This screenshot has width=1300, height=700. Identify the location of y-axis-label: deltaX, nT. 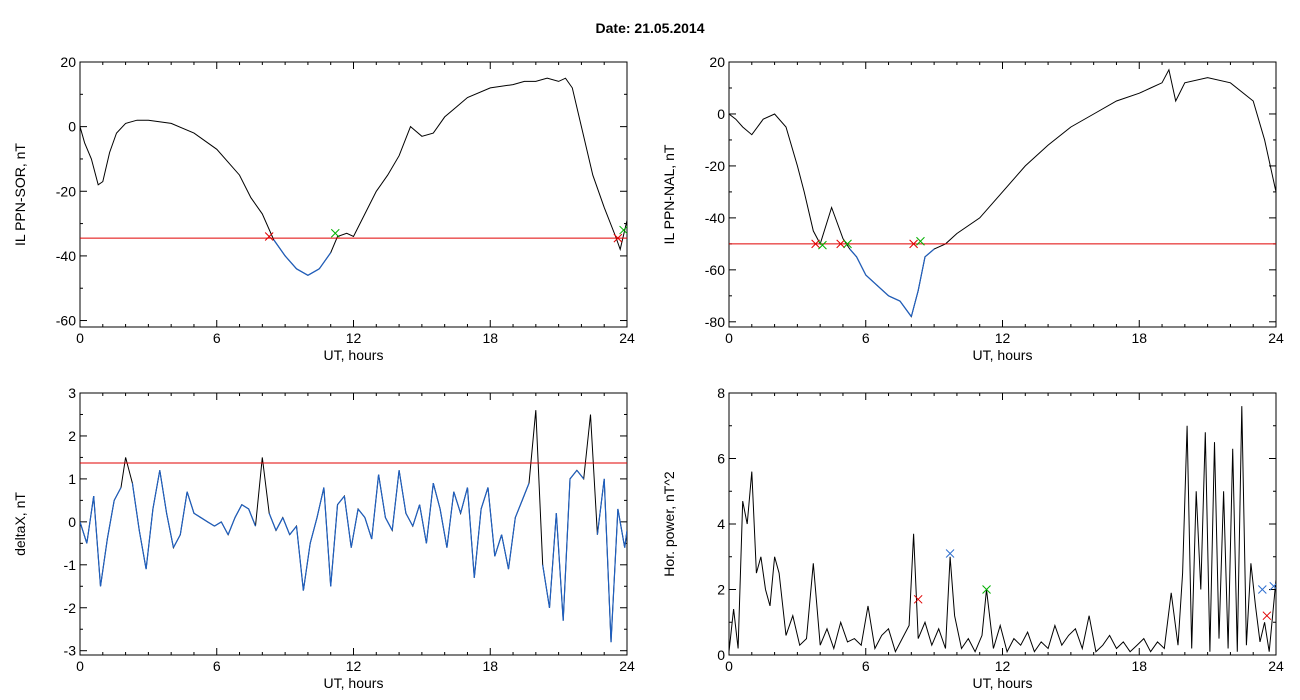
(20, 524).